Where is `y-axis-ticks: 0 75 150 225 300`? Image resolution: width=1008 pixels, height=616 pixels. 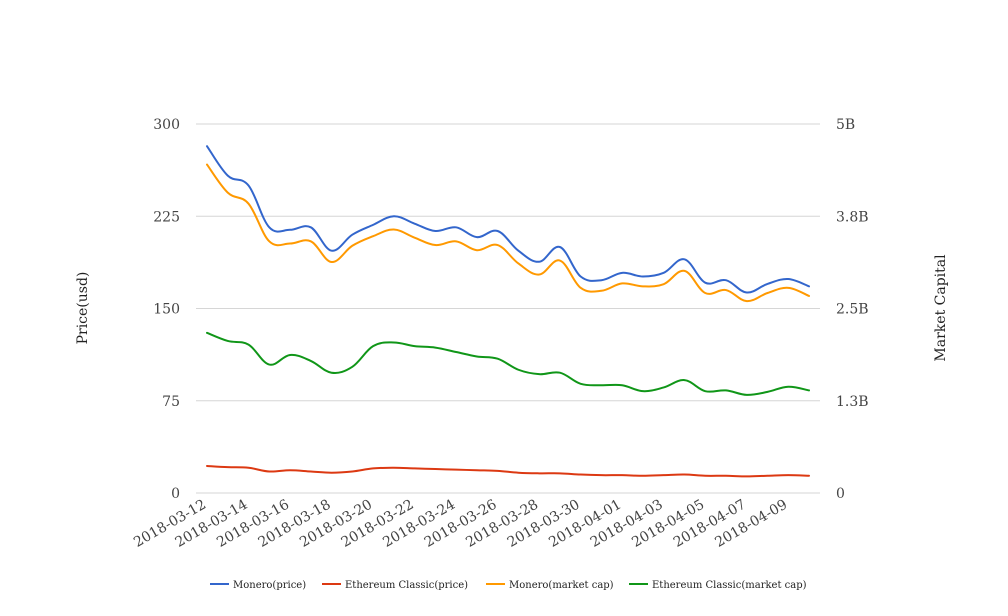 y-axis-ticks: 0 75 150 225 300 is located at coordinates (166, 309).